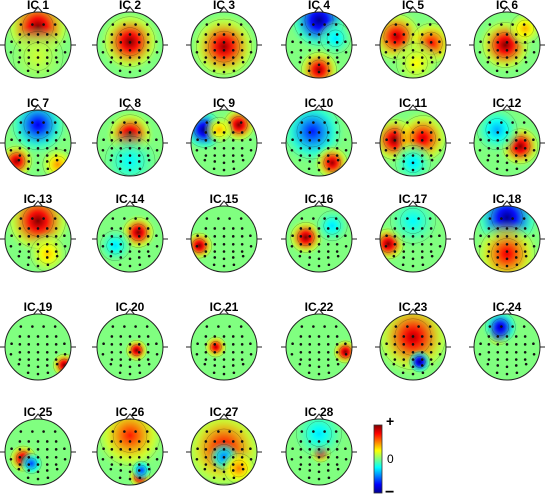 Image resolution: width=550 pixels, height=501 pixels. I want to click on topomap: IC 27, so click(224, 445).